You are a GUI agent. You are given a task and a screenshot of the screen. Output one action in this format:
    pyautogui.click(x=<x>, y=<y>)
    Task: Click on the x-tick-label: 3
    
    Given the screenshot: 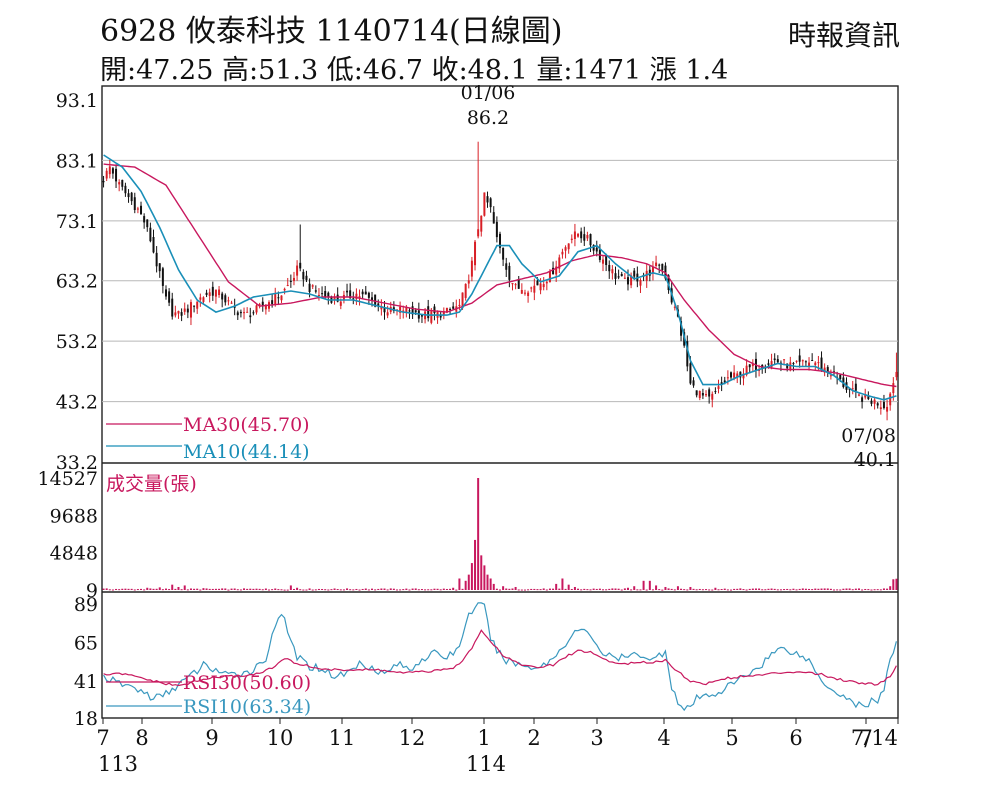 What is the action you would take?
    pyautogui.click(x=596, y=738)
    